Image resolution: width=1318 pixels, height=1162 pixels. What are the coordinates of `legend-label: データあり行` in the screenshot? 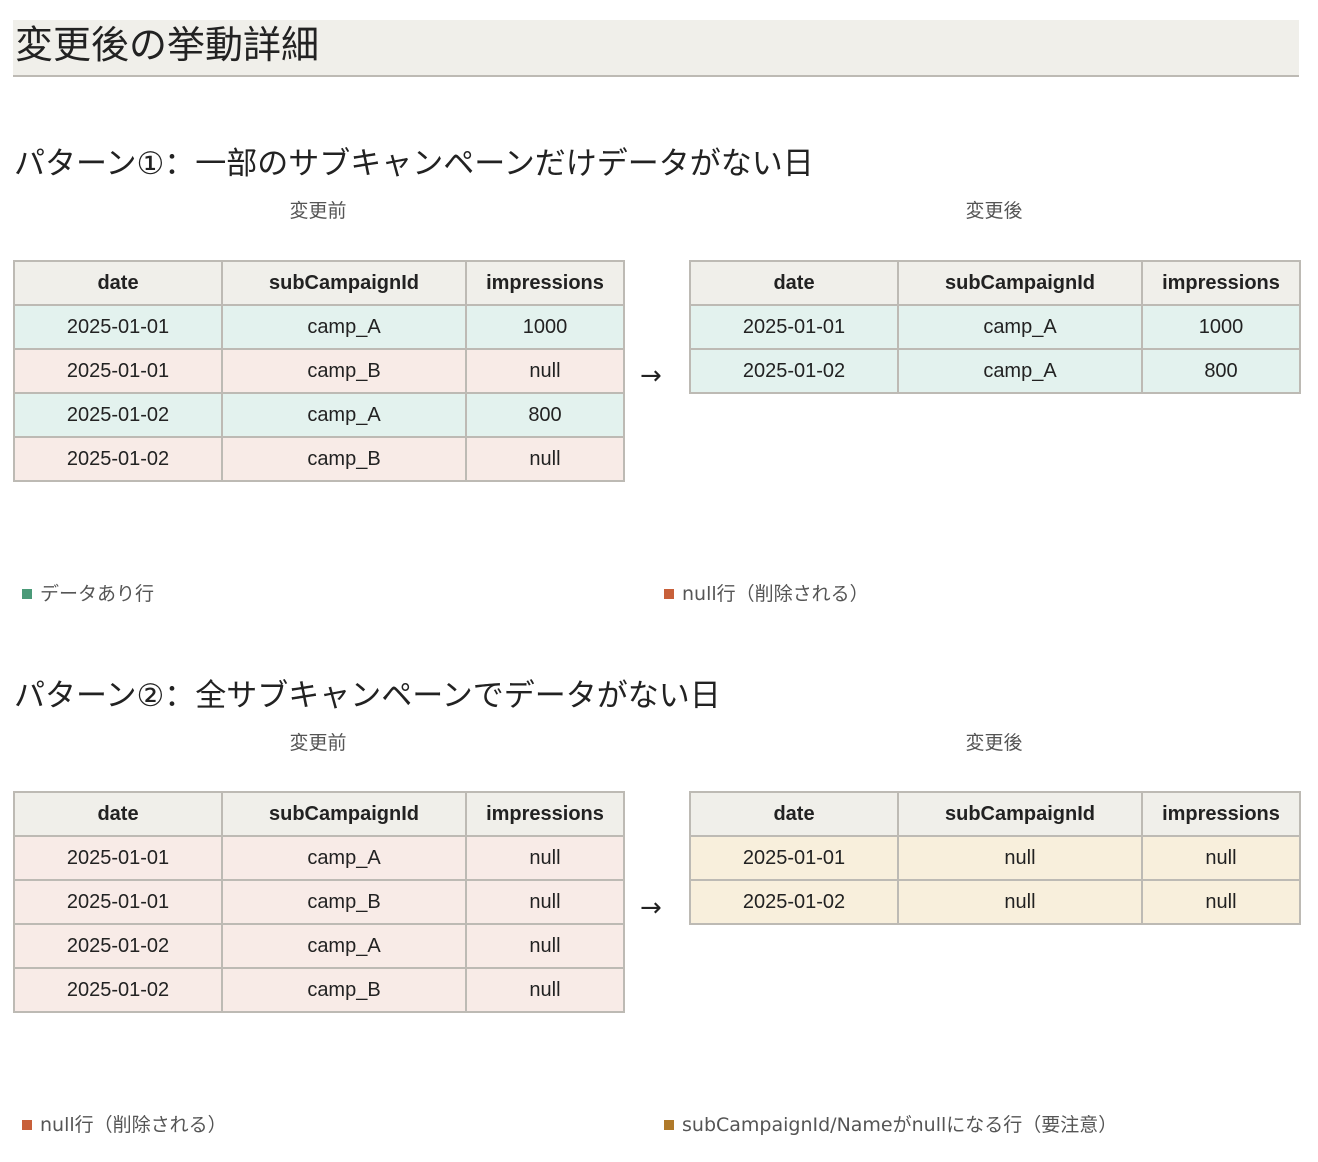 It's located at (97, 594).